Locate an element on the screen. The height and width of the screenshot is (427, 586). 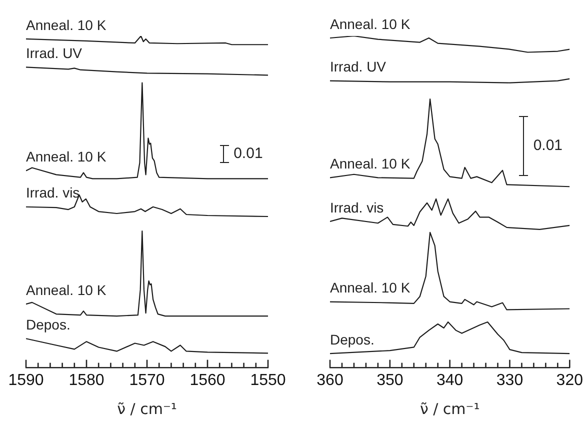
x-tick-label: 320 is located at coordinates (570, 380).